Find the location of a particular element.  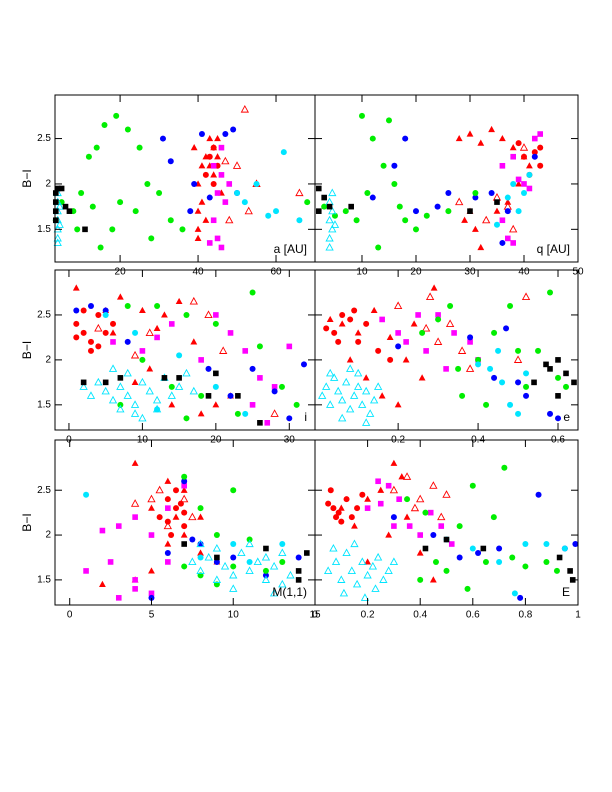

panel-frame is located at coordinates (185, 178).